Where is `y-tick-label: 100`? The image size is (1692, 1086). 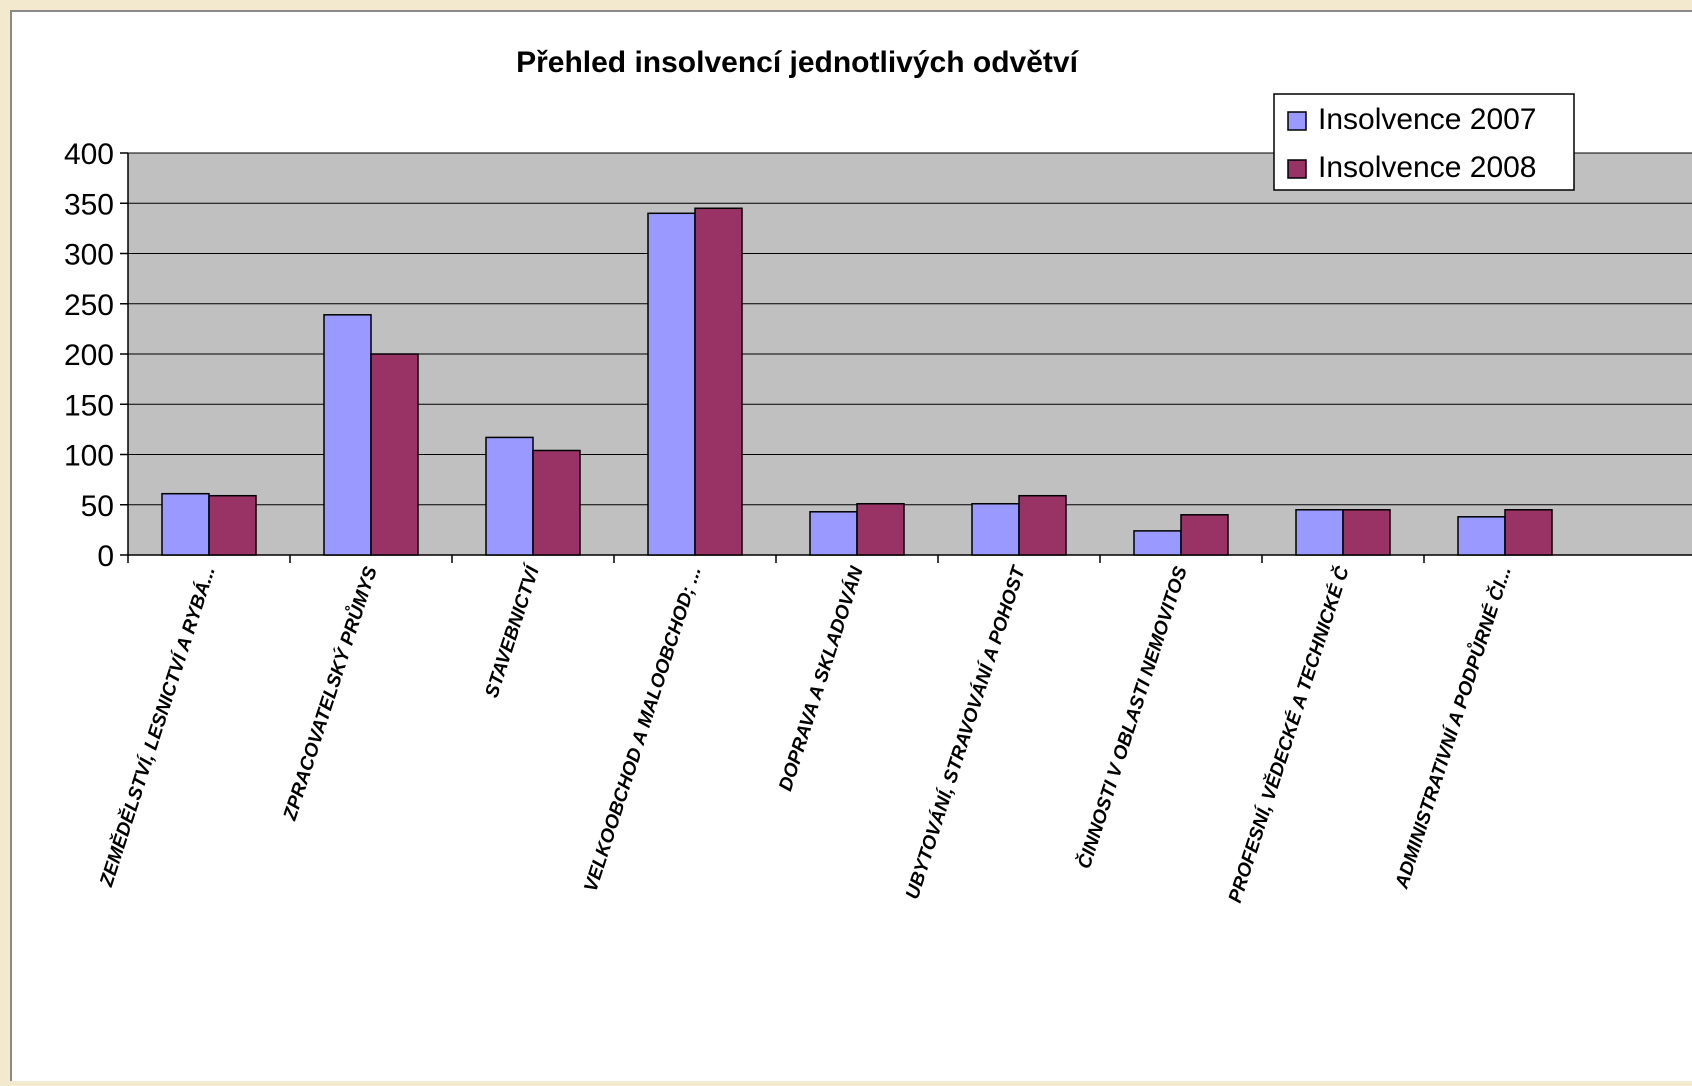 y-tick-label: 100 is located at coordinates (89, 456).